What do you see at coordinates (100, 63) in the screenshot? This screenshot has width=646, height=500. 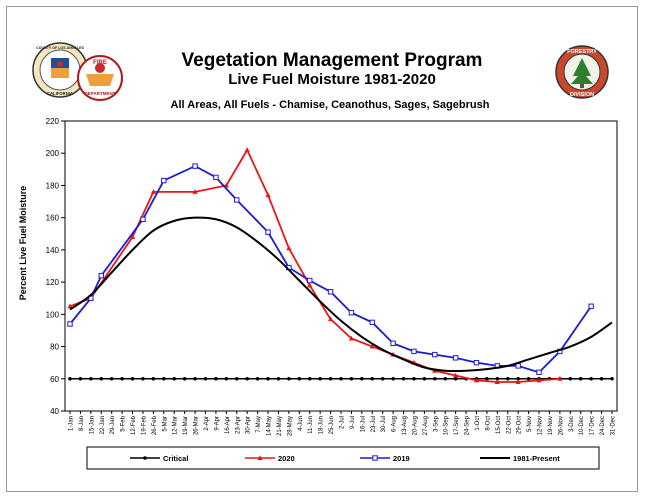 I see `fire-badge-top-text: FIRE` at bounding box center [100, 63].